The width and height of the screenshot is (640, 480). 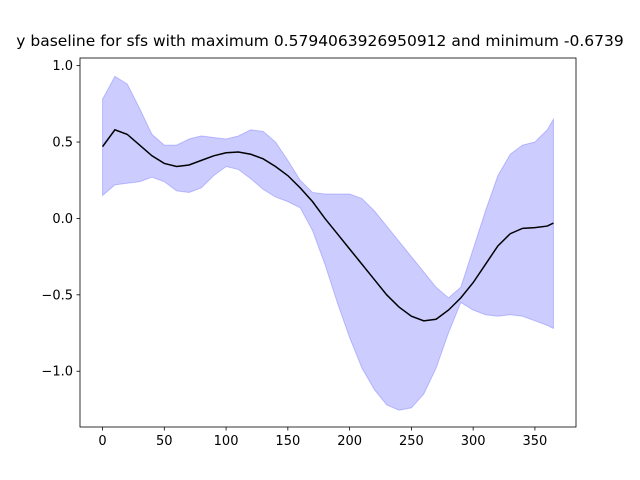 What do you see at coordinates (62, 143) in the screenshot?
I see `y-tick-label: 0.5` at bounding box center [62, 143].